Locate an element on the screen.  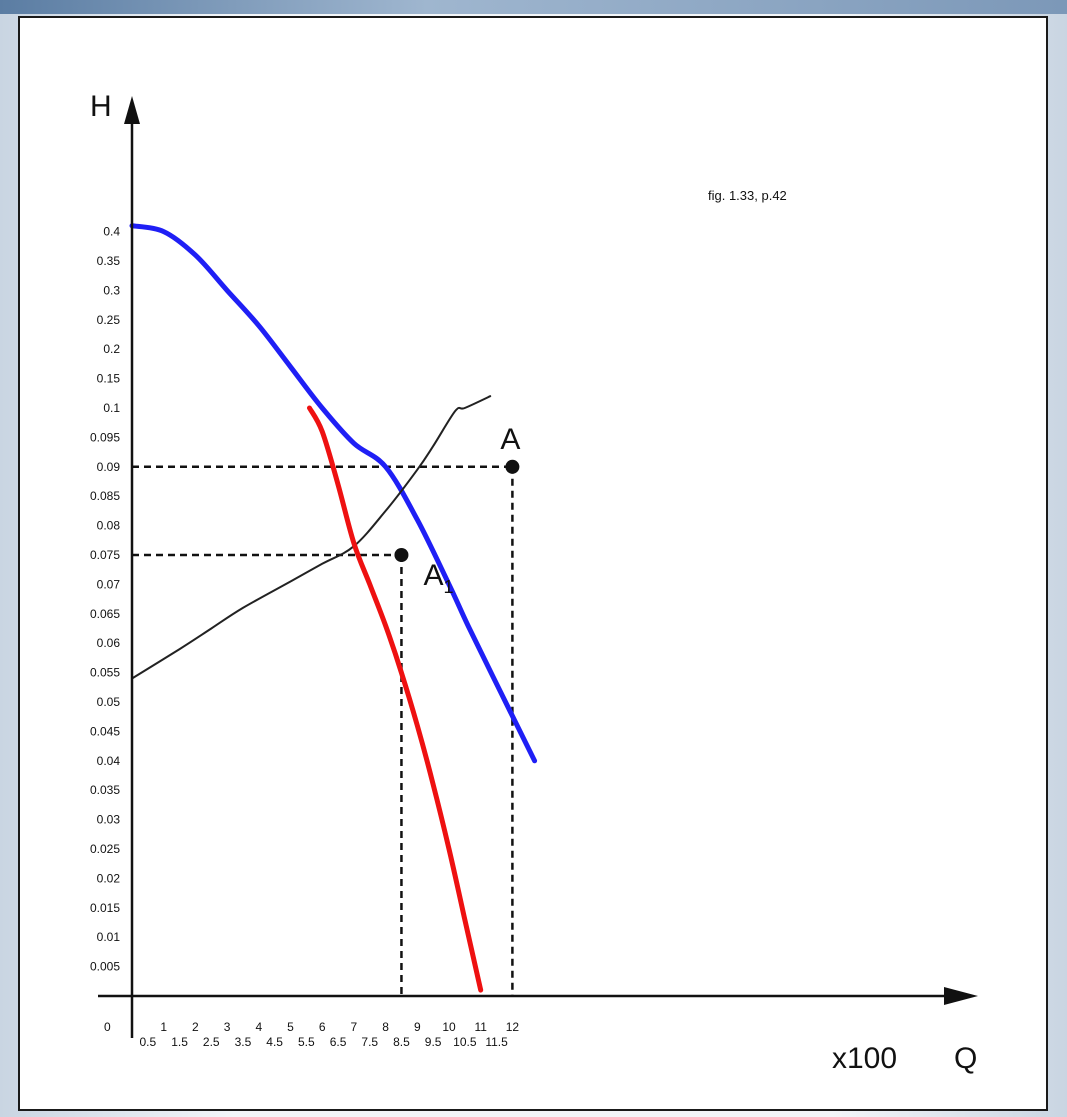
y-tick-label: 0.065 is located at coordinates (105, 614).